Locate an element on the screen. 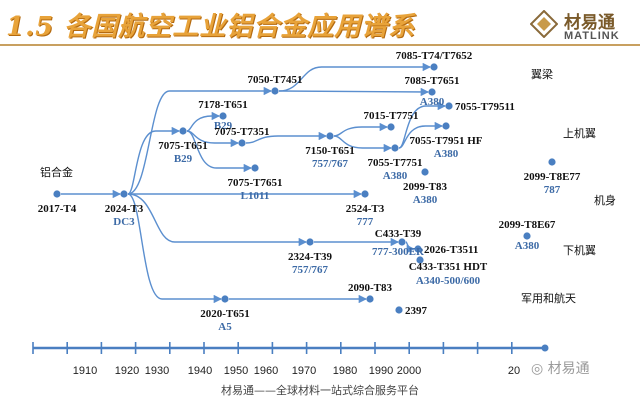 The height and width of the screenshot is (400, 640). node-dot-7085-T7651 is located at coordinates (432, 92).